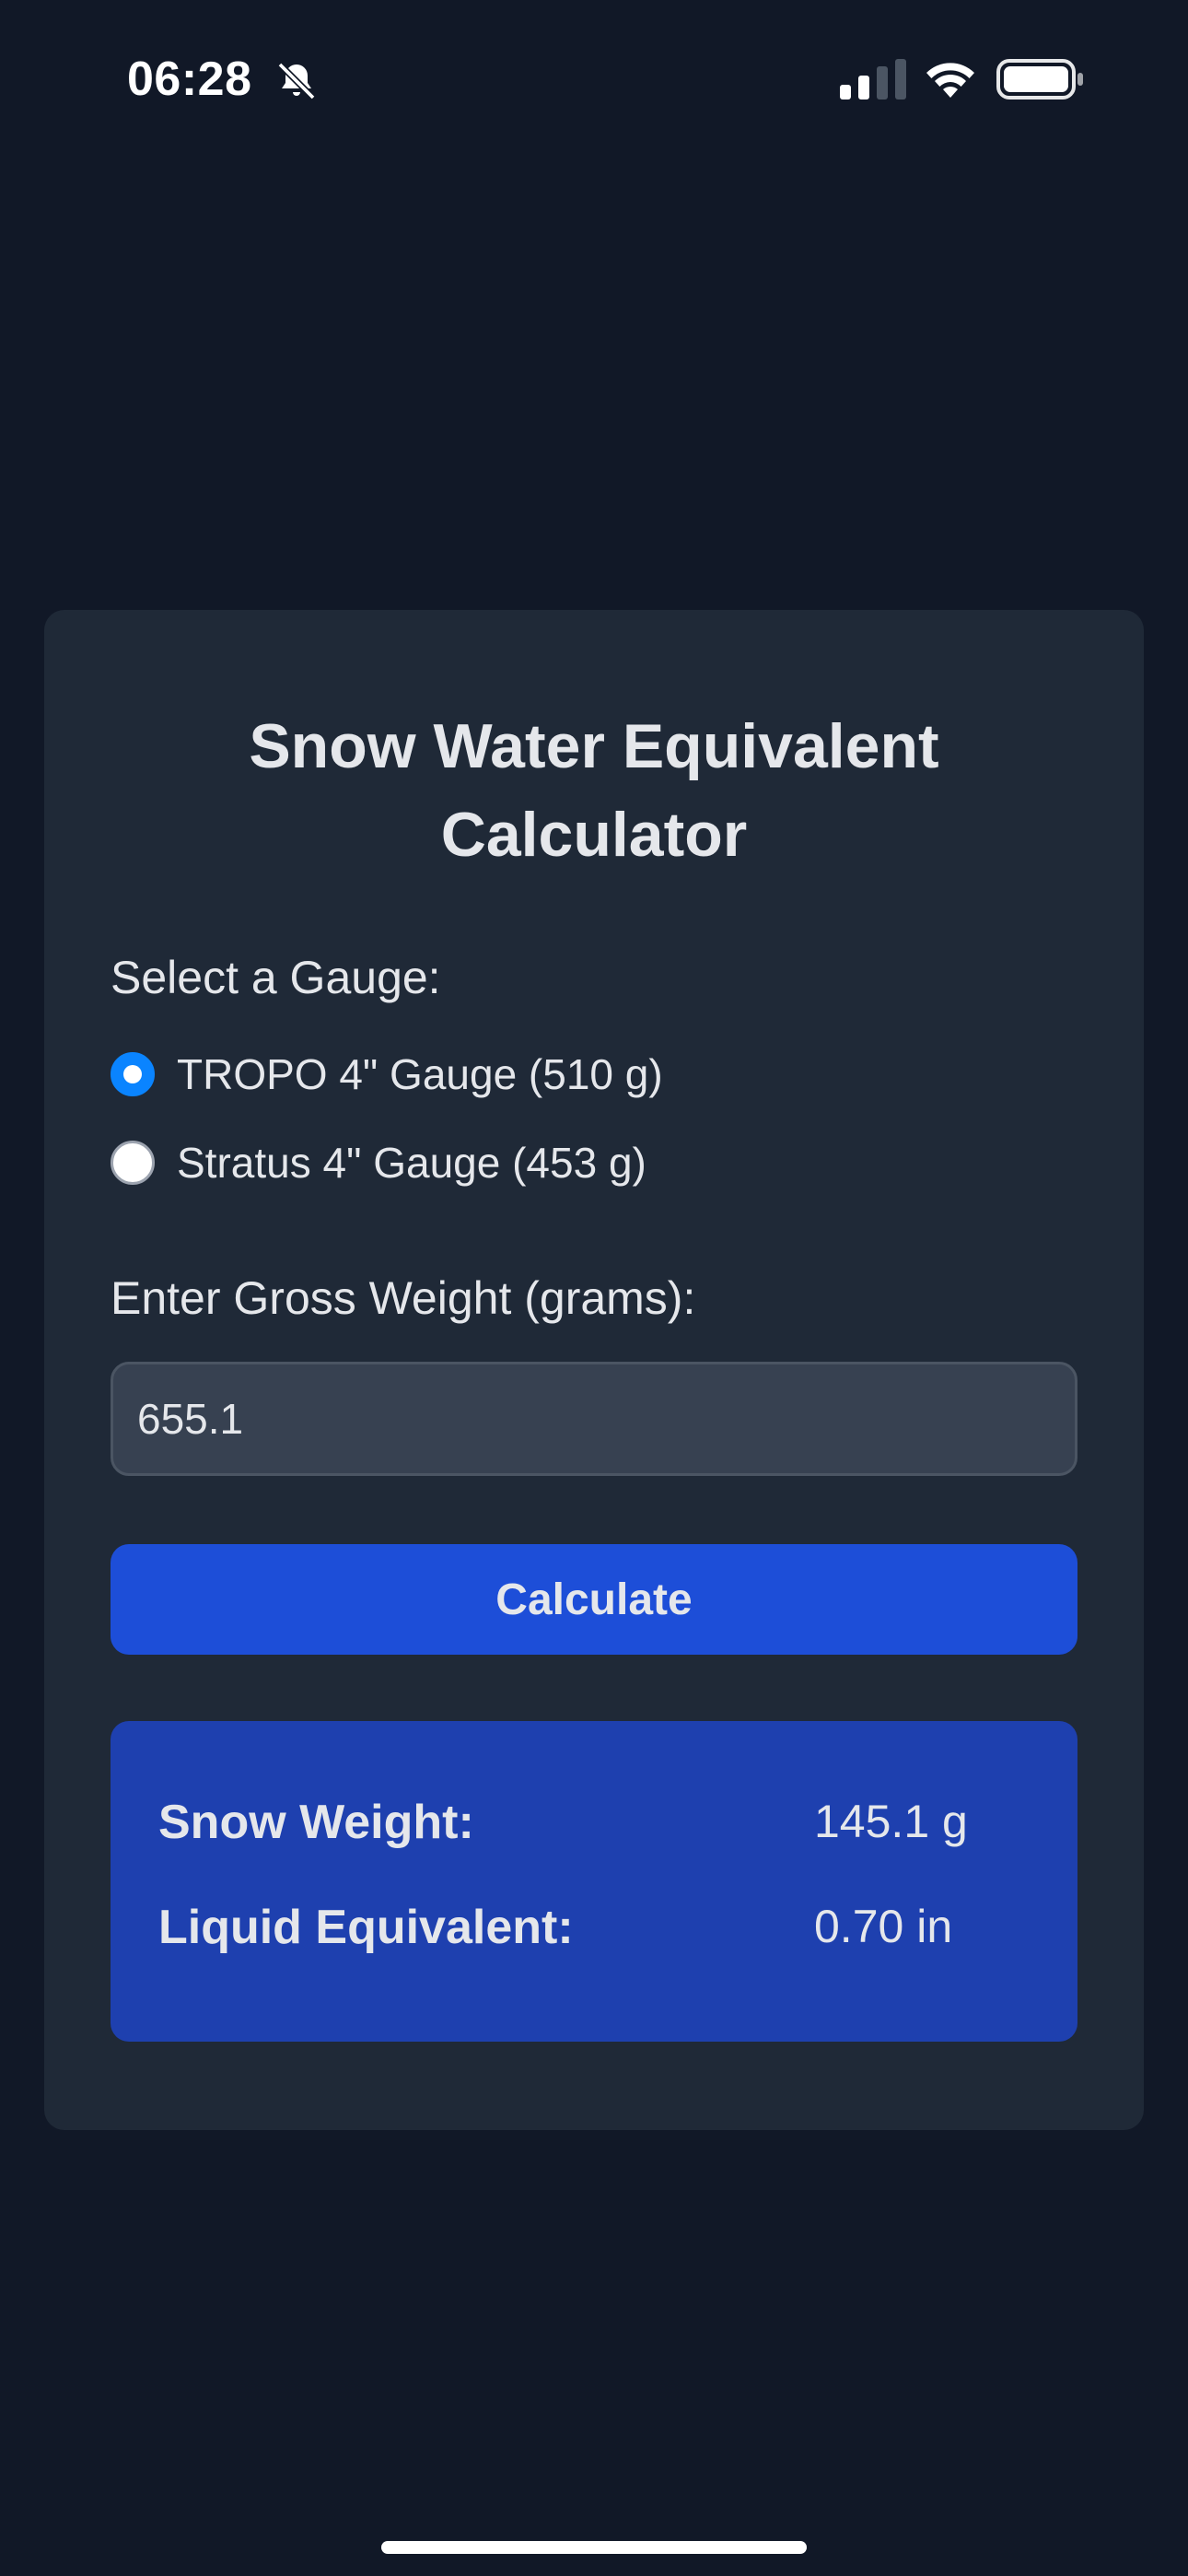 The image size is (1188, 2576). Describe the element at coordinates (594, 1599) in the screenshot. I see `calculate-button: Calculate` at that location.